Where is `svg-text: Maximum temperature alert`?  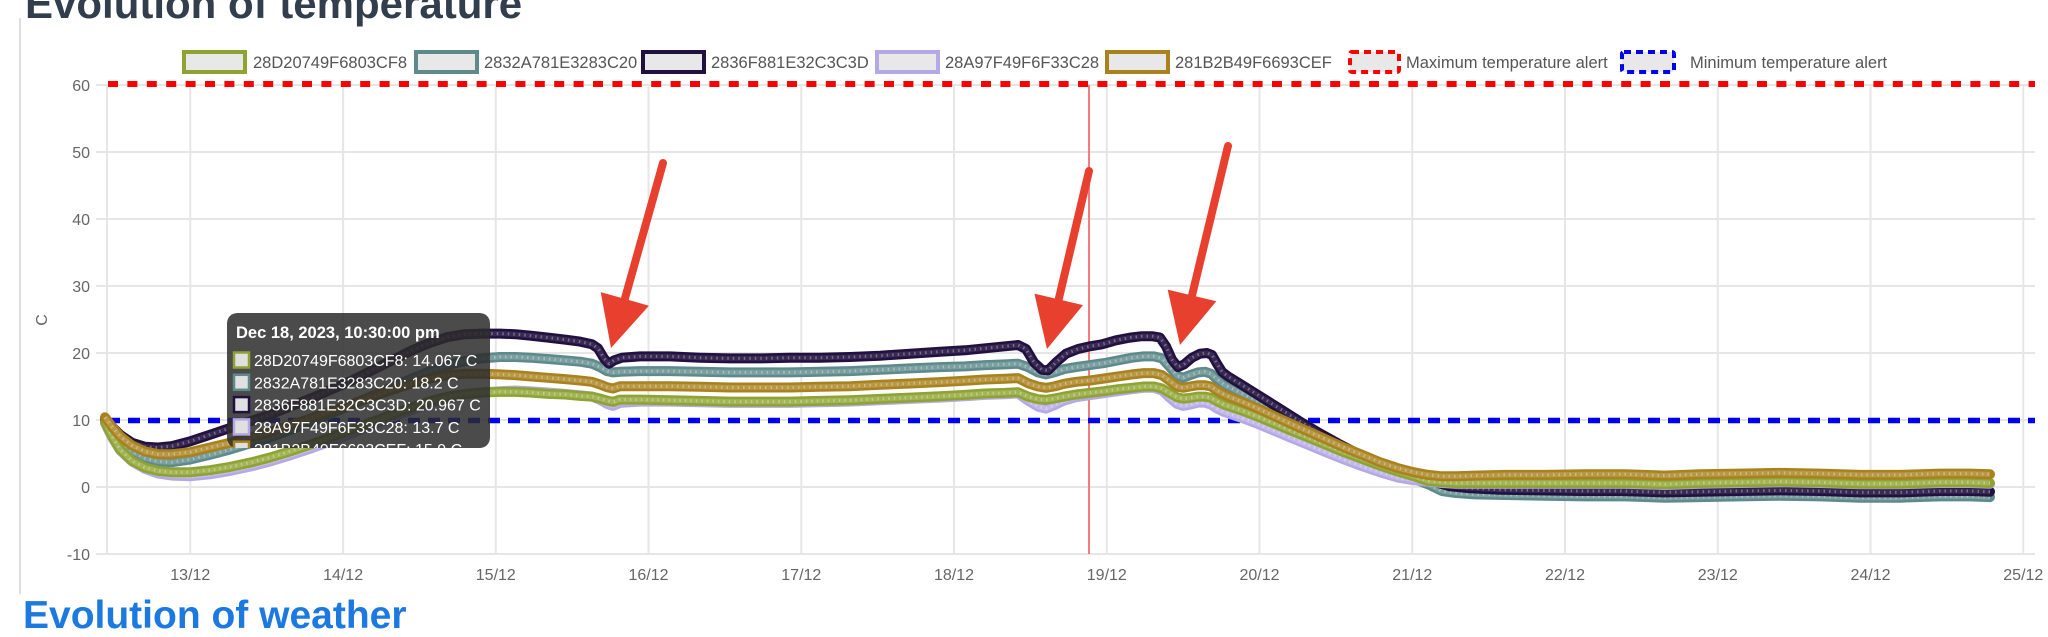 svg-text: Maximum temperature alert is located at coordinates (1507, 63).